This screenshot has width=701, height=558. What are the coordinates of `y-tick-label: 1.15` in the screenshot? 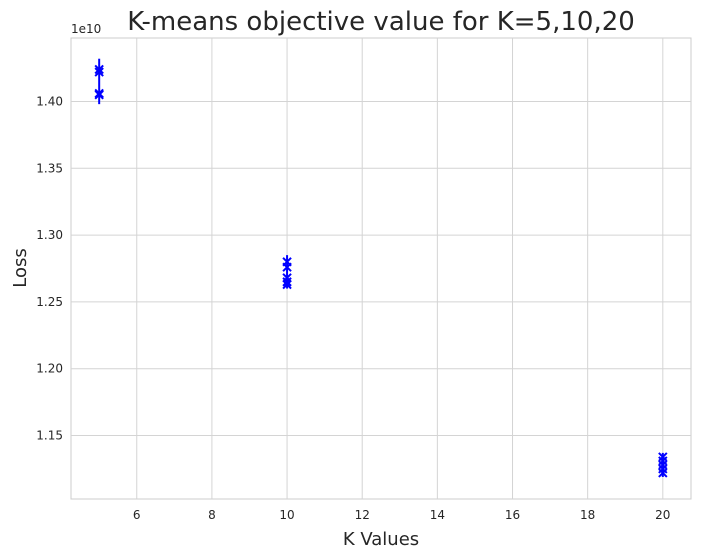 It's located at (49, 436).